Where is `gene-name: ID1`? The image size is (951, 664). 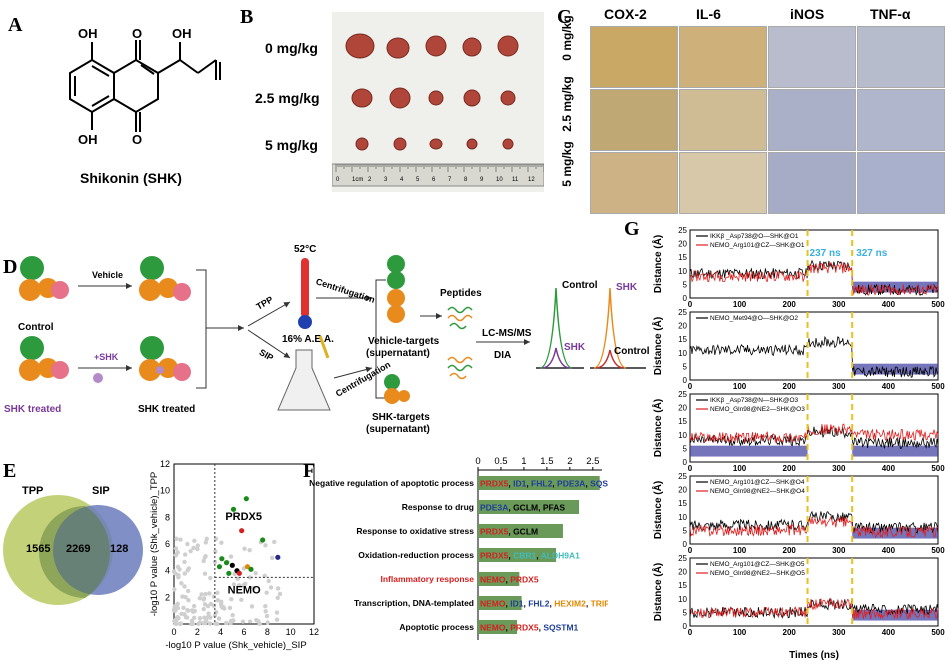
gene-name: ID1 is located at coordinates (517, 604).